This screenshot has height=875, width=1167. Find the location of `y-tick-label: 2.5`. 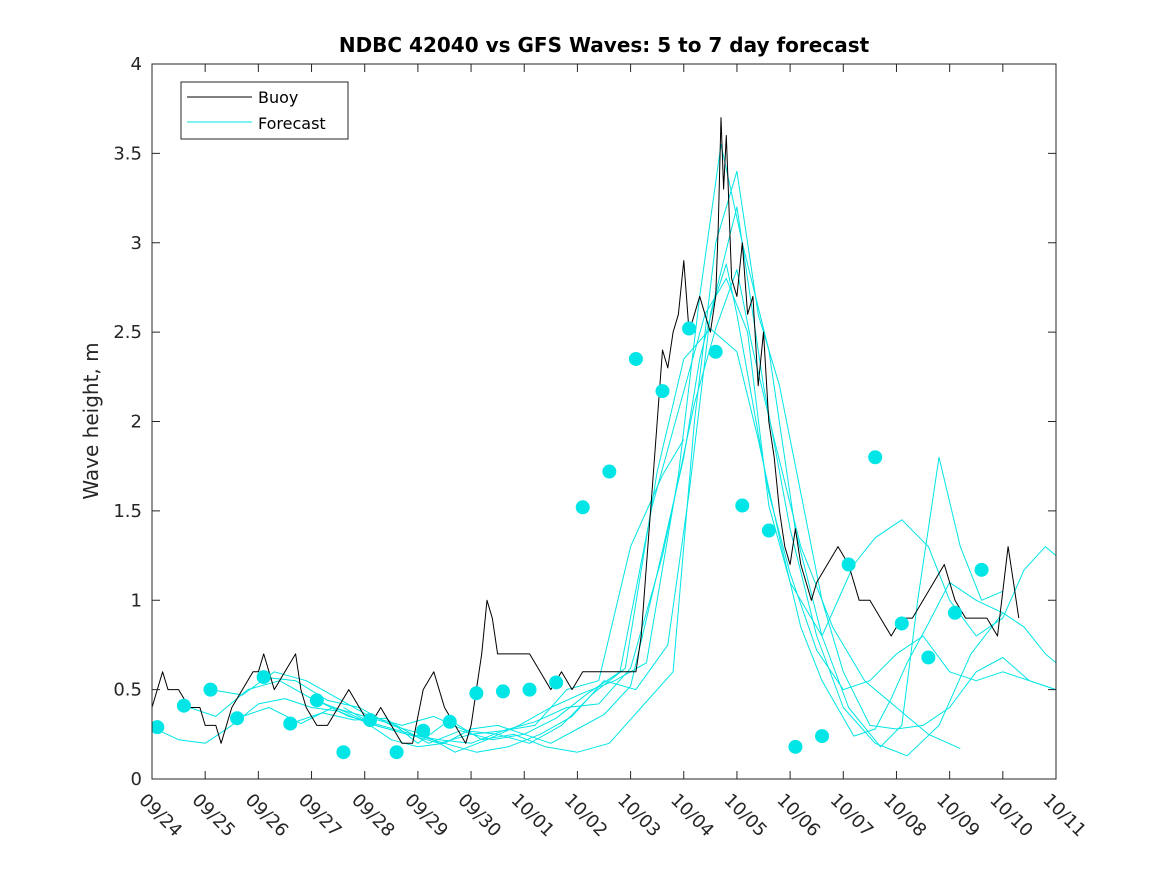

y-tick-label: 2.5 is located at coordinates (127, 332).